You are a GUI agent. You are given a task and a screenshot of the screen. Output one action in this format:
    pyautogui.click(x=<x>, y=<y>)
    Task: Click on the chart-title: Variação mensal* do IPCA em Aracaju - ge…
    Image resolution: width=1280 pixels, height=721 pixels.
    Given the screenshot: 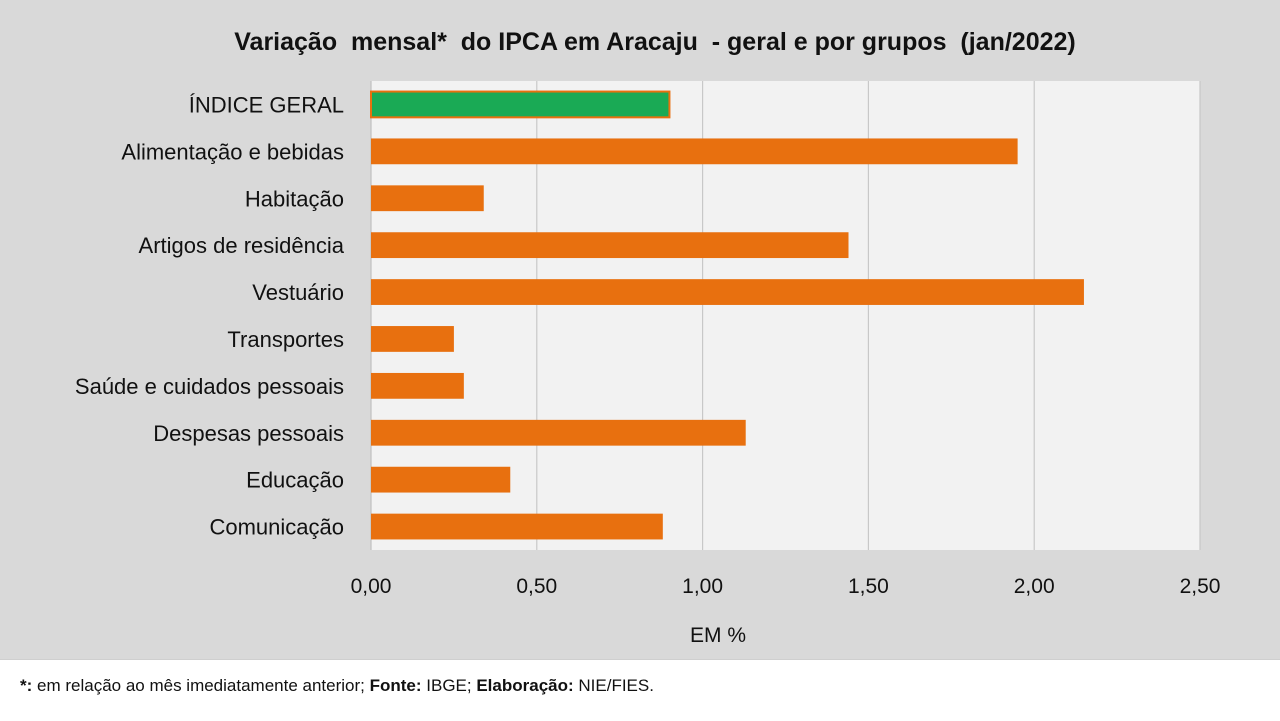 What is the action you would take?
    pyautogui.click(x=655, y=42)
    